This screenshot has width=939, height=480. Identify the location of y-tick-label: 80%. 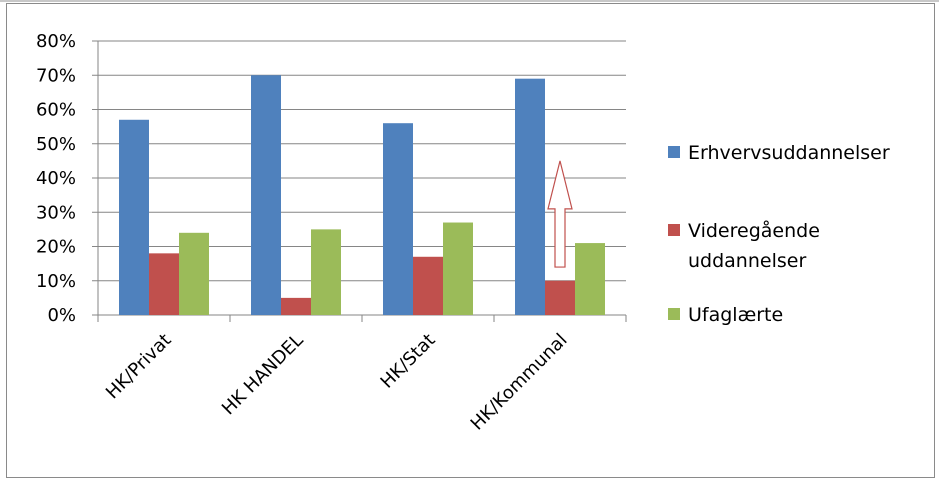
(56, 41).